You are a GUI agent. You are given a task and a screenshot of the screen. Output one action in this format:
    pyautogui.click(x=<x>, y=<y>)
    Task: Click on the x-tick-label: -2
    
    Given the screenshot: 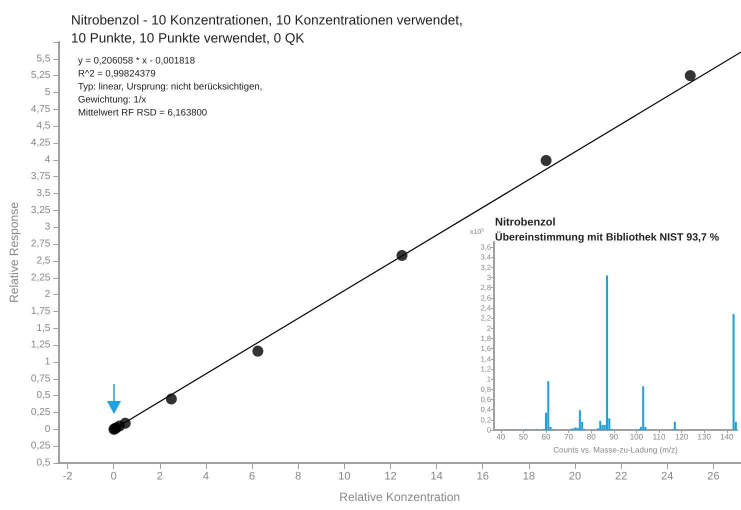 What is the action you would take?
    pyautogui.click(x=67, y=476)
    